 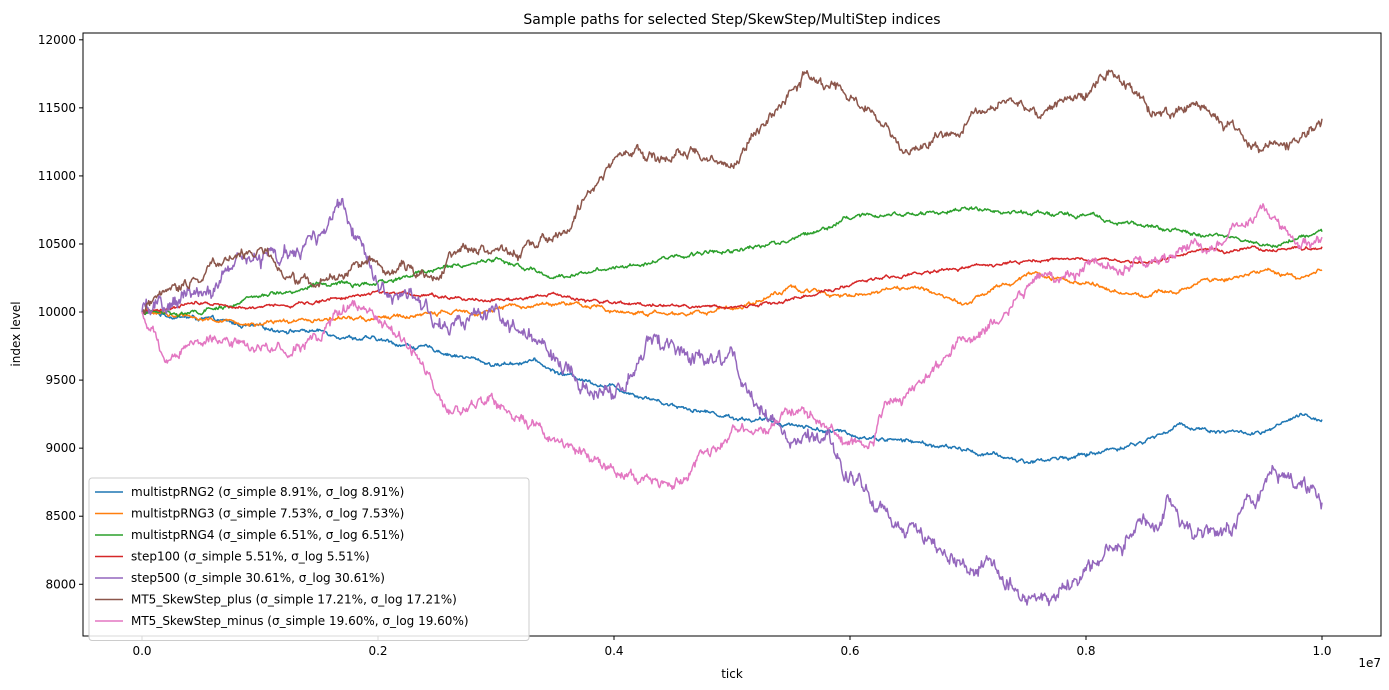 What do you see at coordinates (57, 40) in the screenshot?
I see `y-tick-label: 12000` at bounding box center [57, 40].